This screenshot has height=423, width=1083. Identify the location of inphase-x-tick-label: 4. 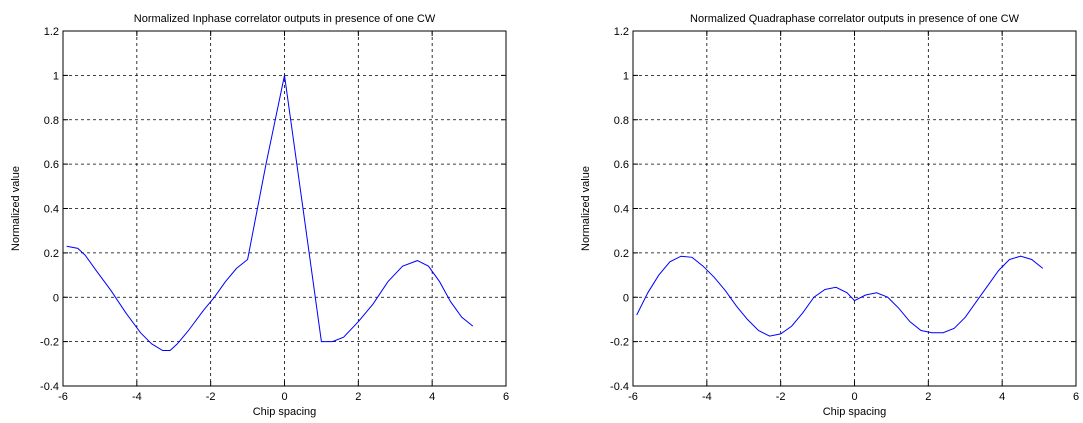
(432, 397).